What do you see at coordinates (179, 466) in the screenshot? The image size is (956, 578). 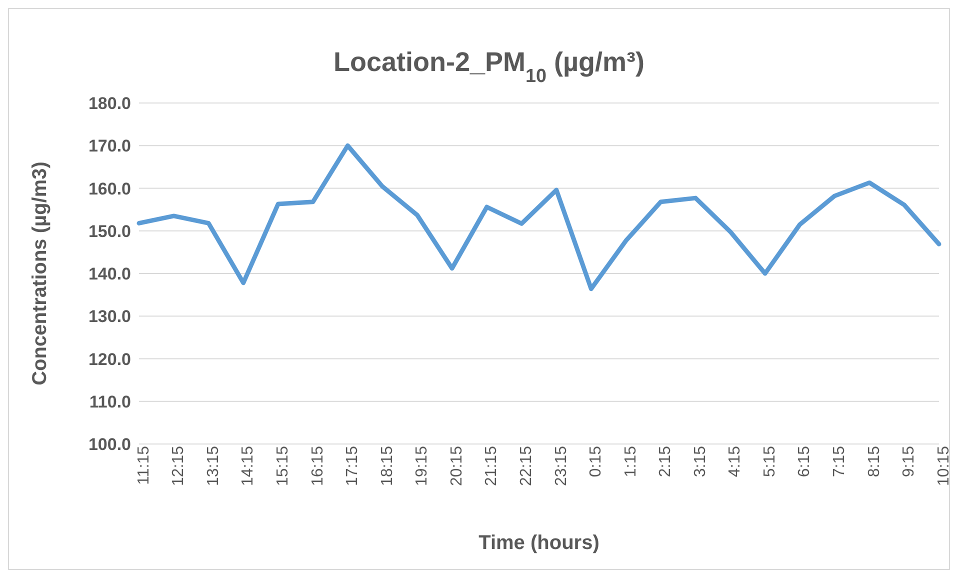 I see `x-tick-label: 12:15` at bounding box center [179, 466].